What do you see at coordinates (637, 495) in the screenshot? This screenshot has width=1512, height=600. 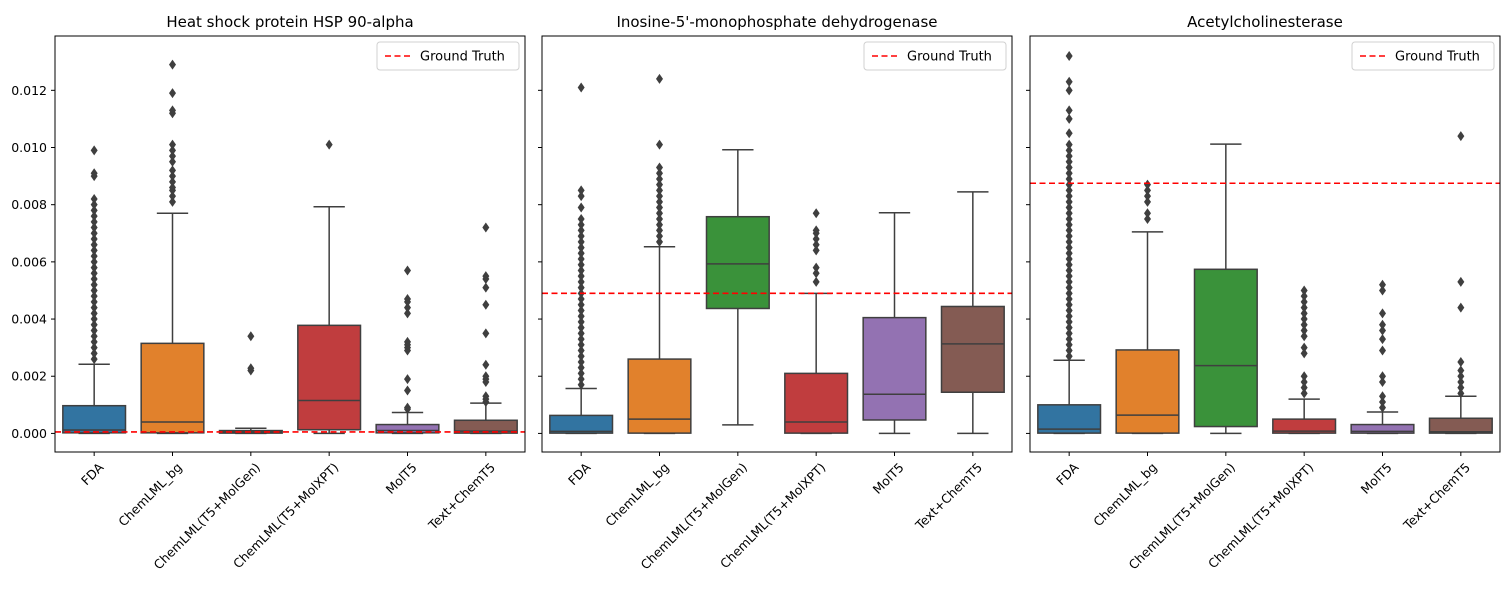 I see `x-tick-label: ChemLML_bg` at bounding box center [637, 495].